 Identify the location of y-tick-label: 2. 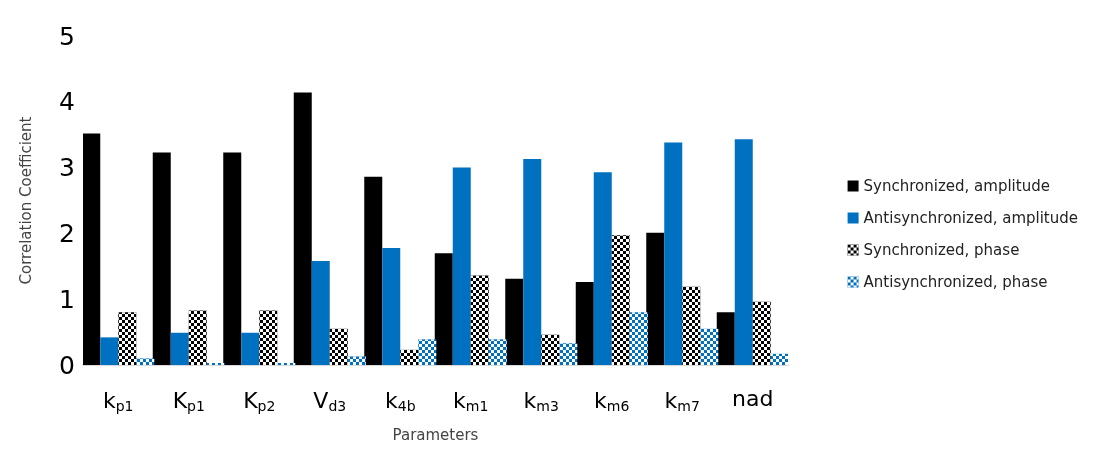
(67, 233).